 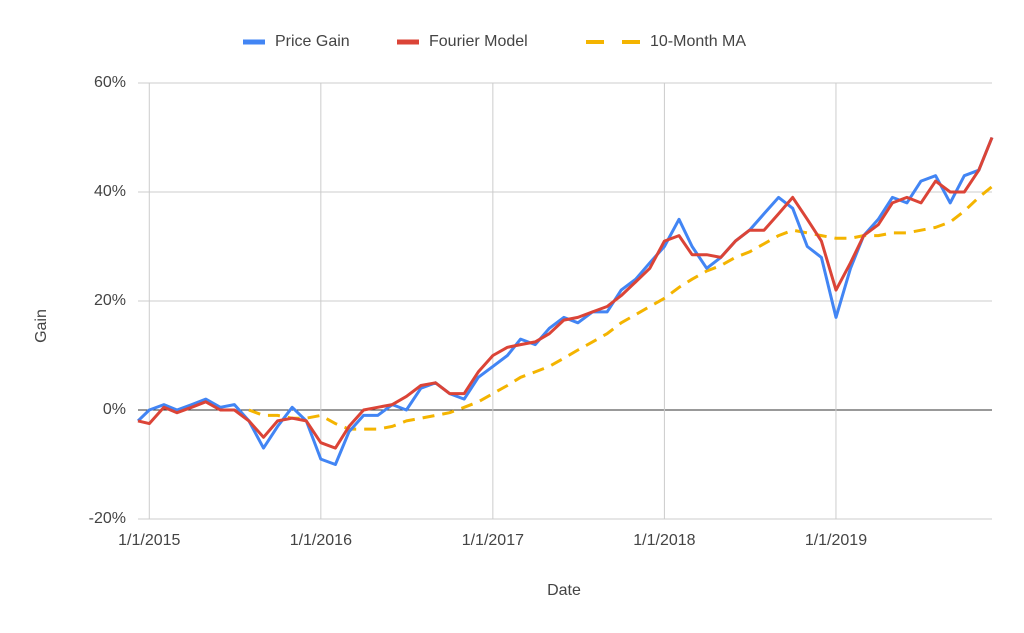 What do you see at coordinates (110, 82) in the screenshot?
I see `y-tick-label: 60%` at bounding box center [110, 82].